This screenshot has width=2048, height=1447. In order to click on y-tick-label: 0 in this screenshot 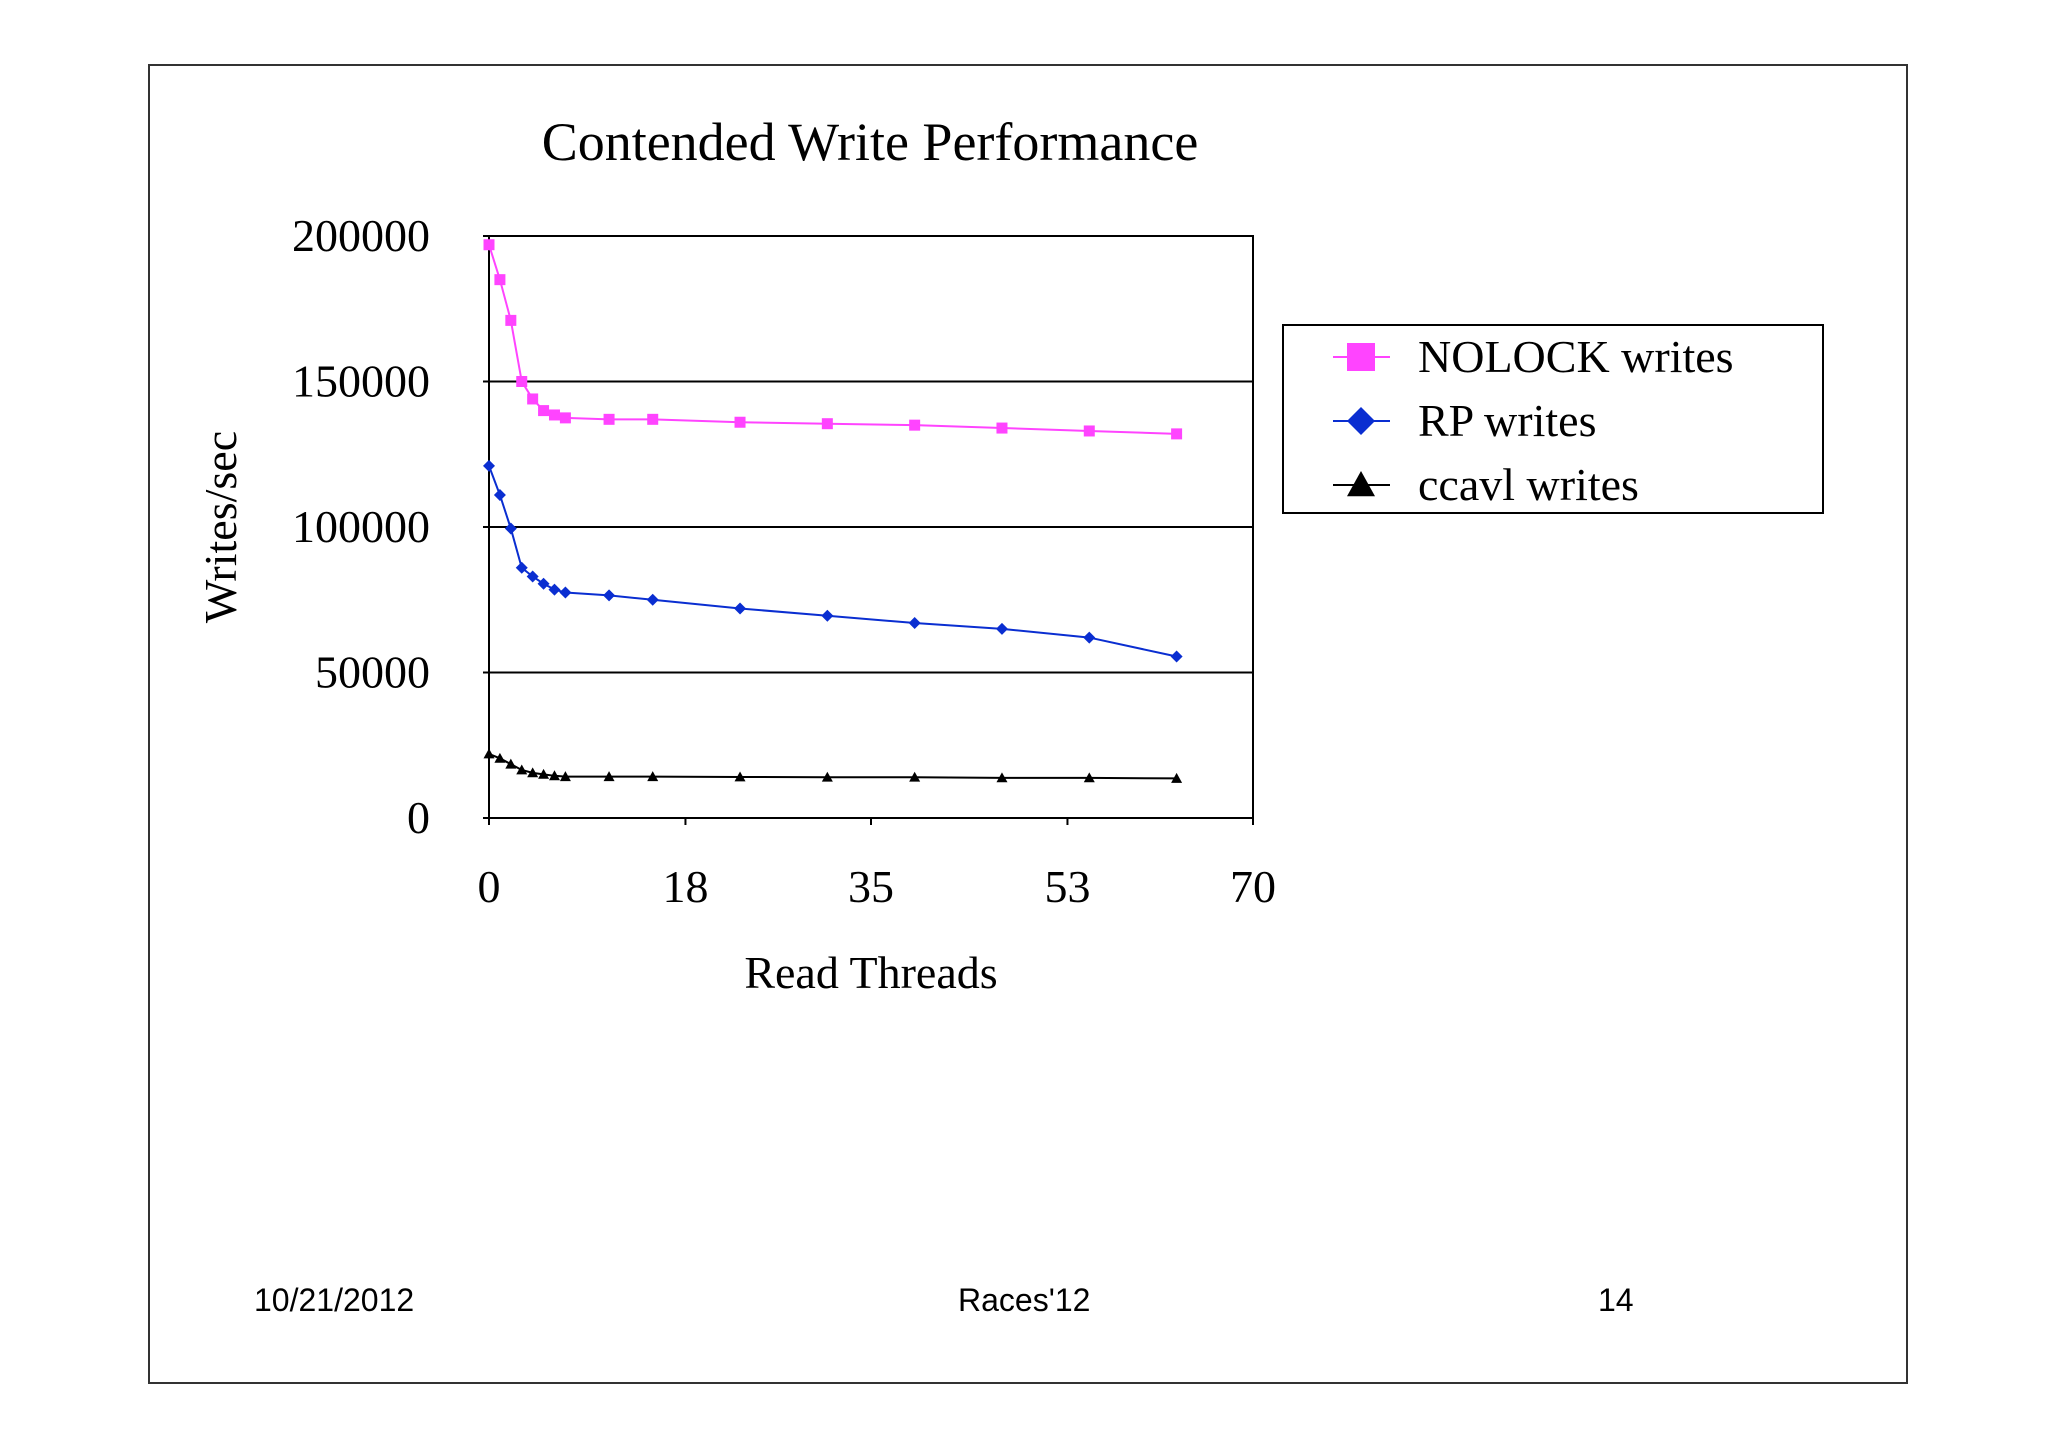, I will do `click(418, 817)`.